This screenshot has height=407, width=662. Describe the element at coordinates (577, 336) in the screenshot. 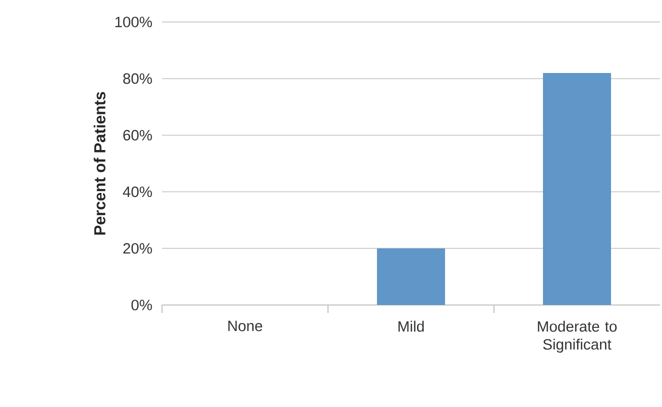

I see `x-tick-label: Moderate to Significant` at that location.